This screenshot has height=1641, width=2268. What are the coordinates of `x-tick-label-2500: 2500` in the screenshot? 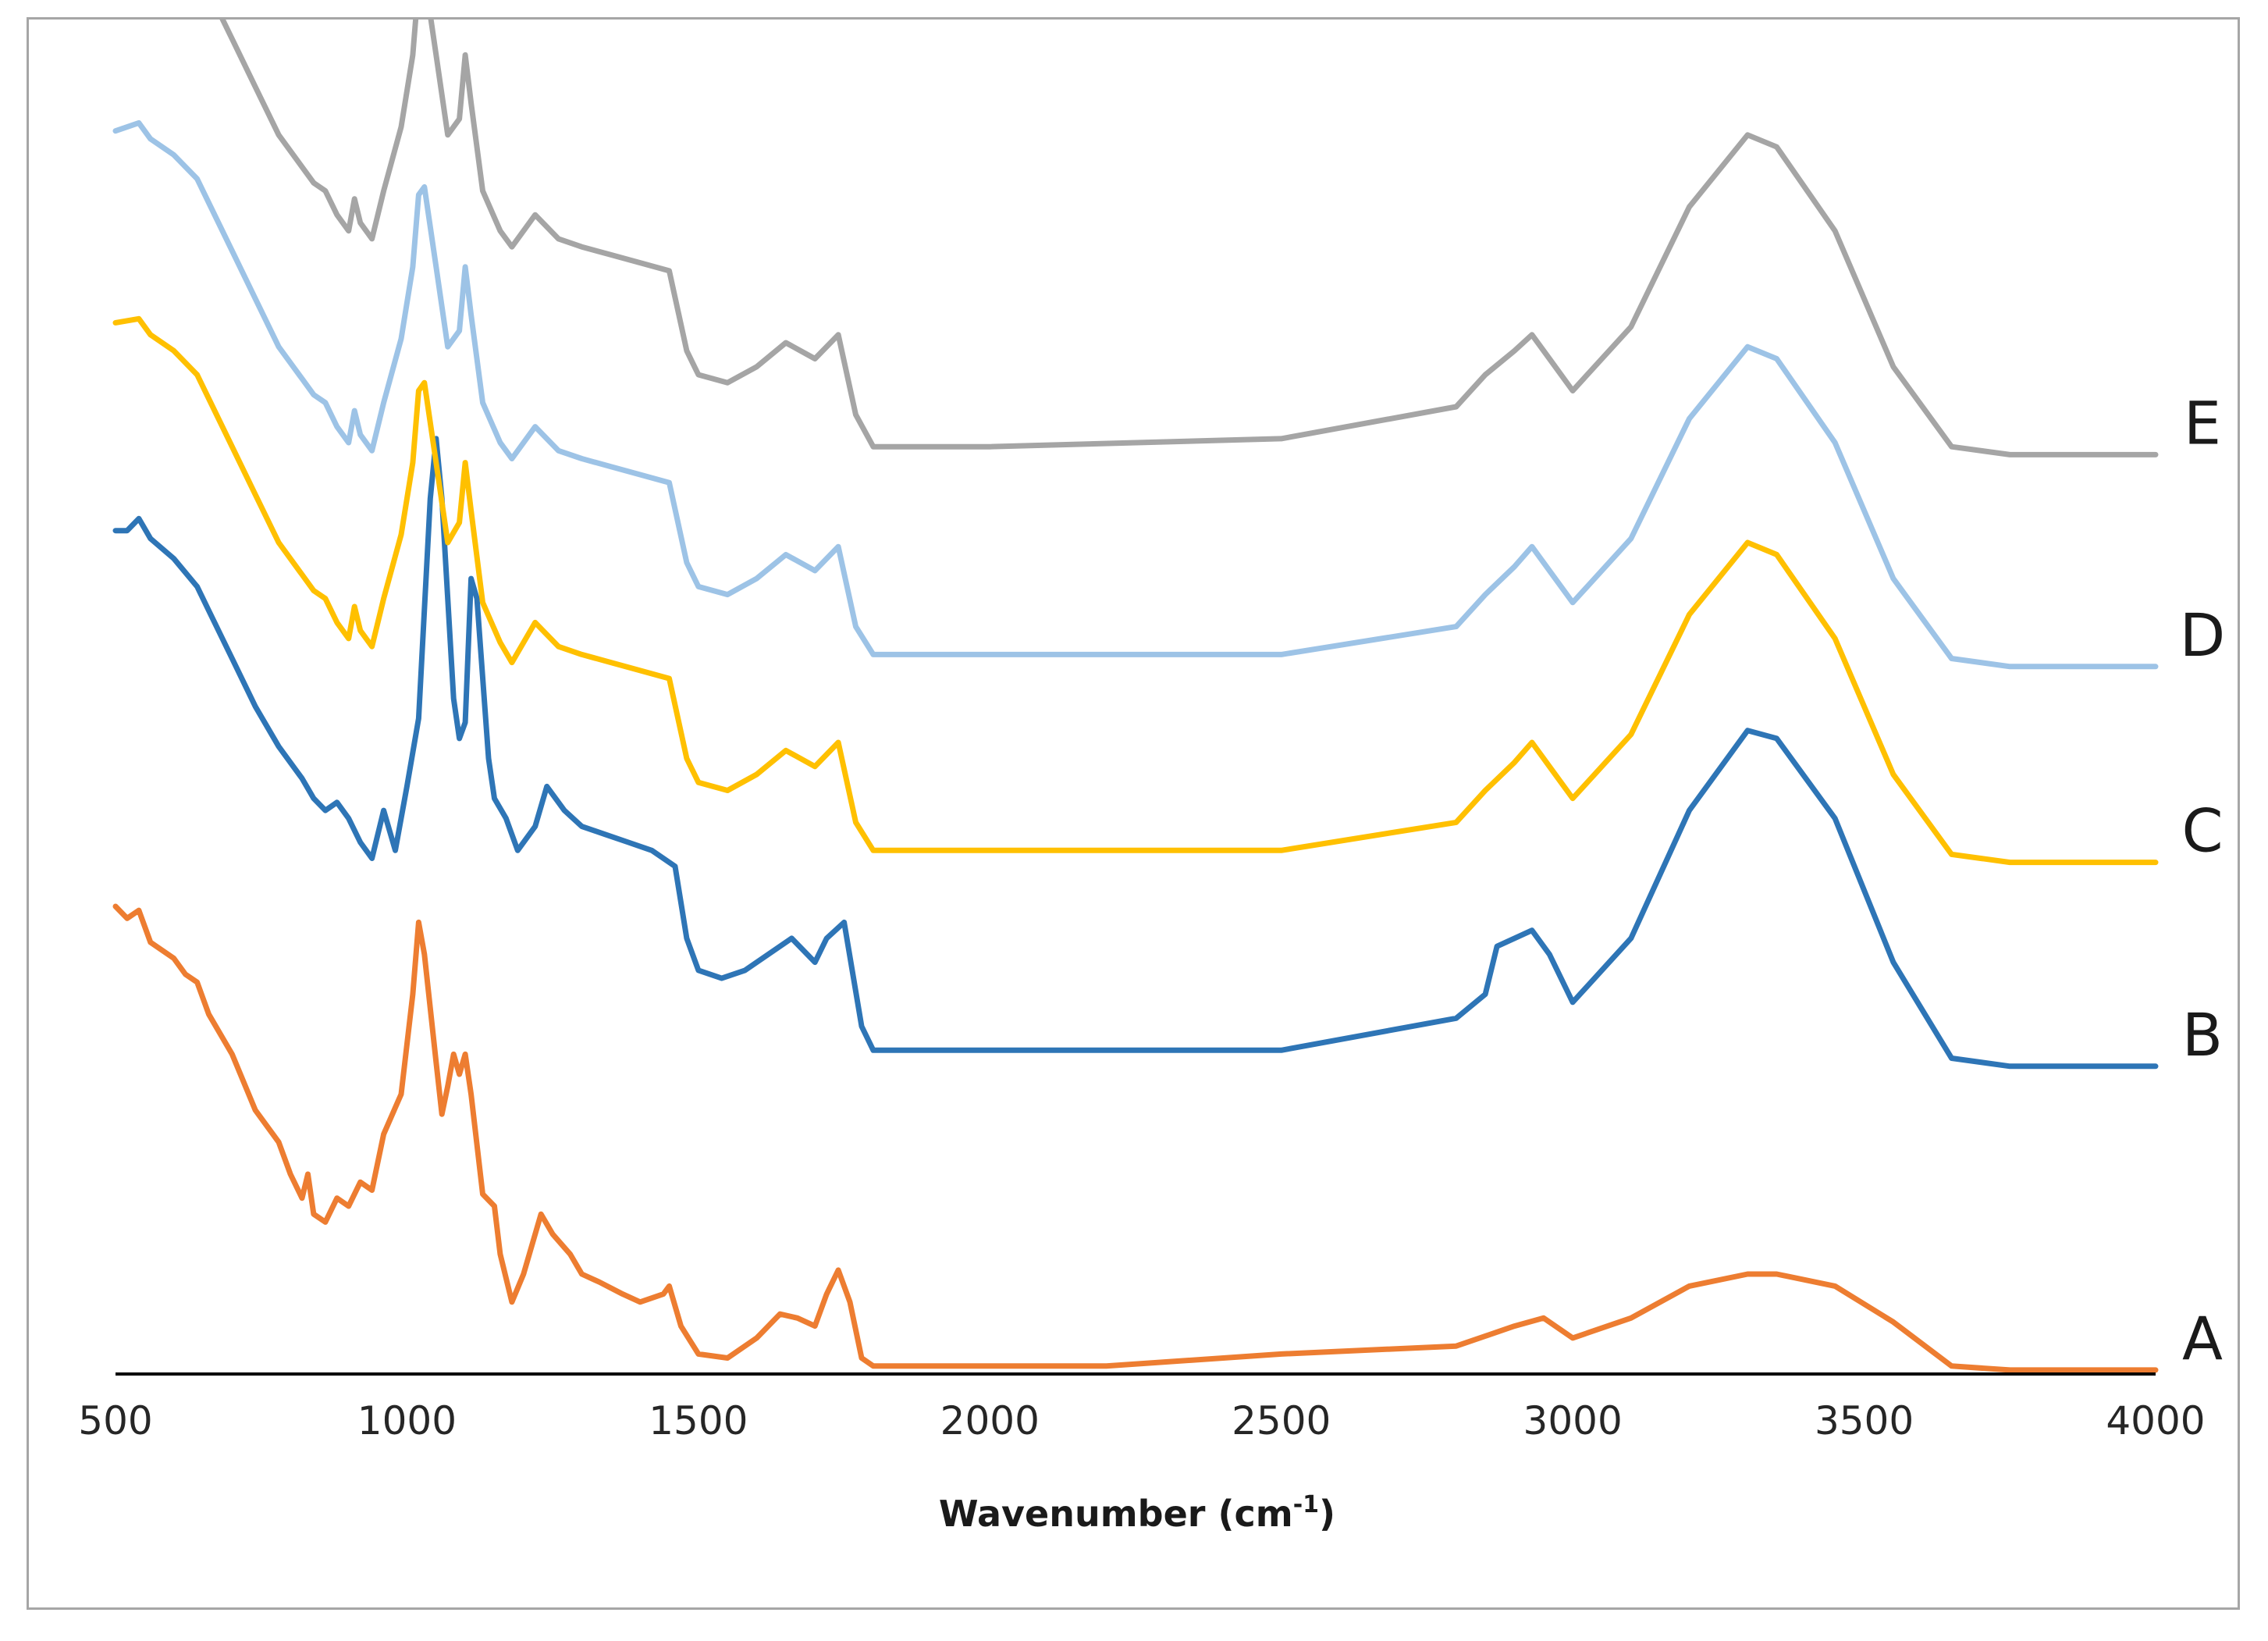 It's located at (1281, 1421).